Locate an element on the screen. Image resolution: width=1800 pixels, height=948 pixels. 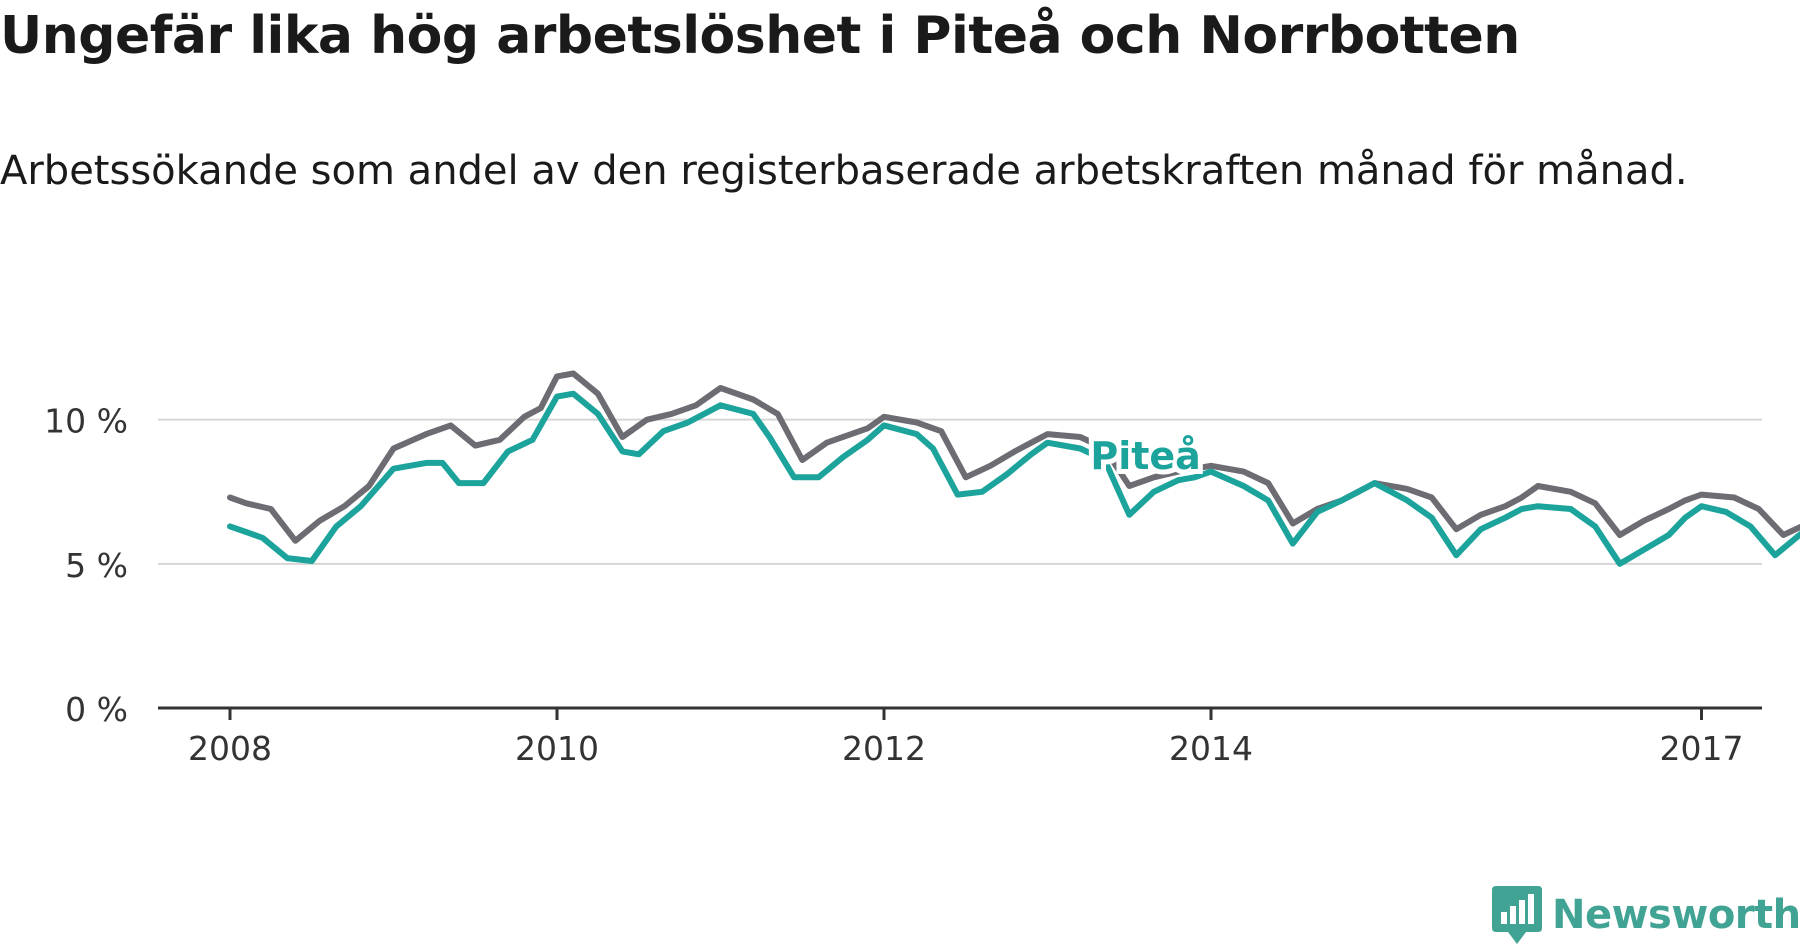
gridlines is located at coordinates (960, 491).